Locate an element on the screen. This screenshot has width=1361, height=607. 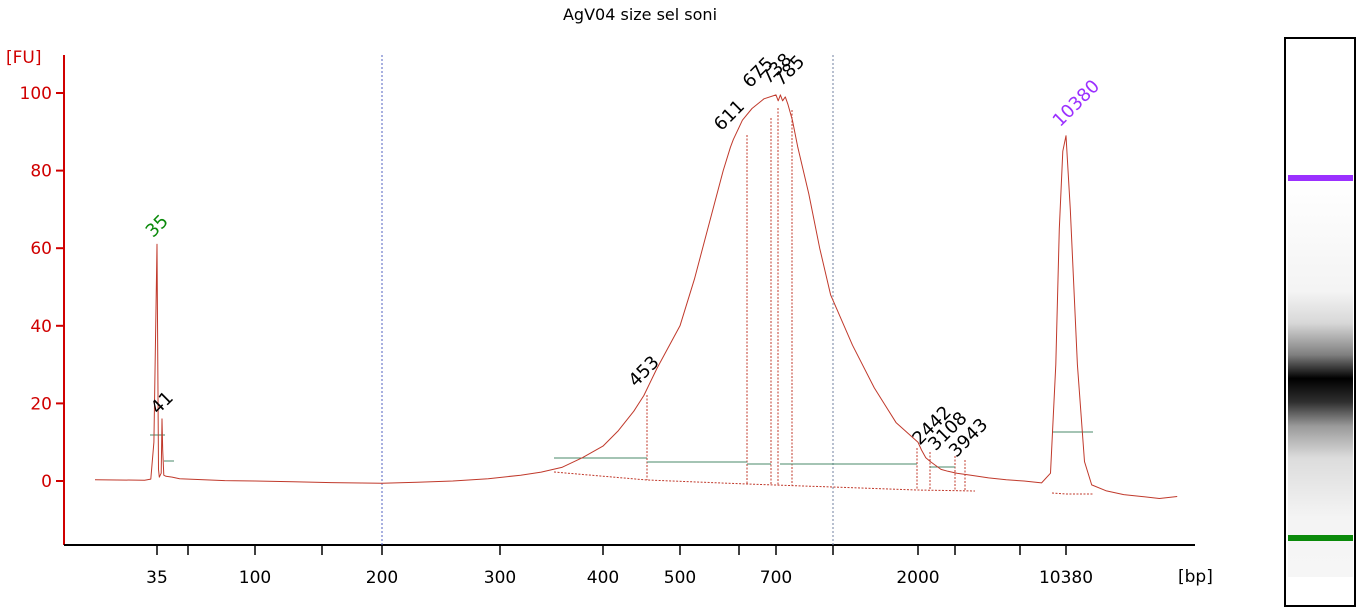
peak-label: 41 is located at coordinates (162, 402).